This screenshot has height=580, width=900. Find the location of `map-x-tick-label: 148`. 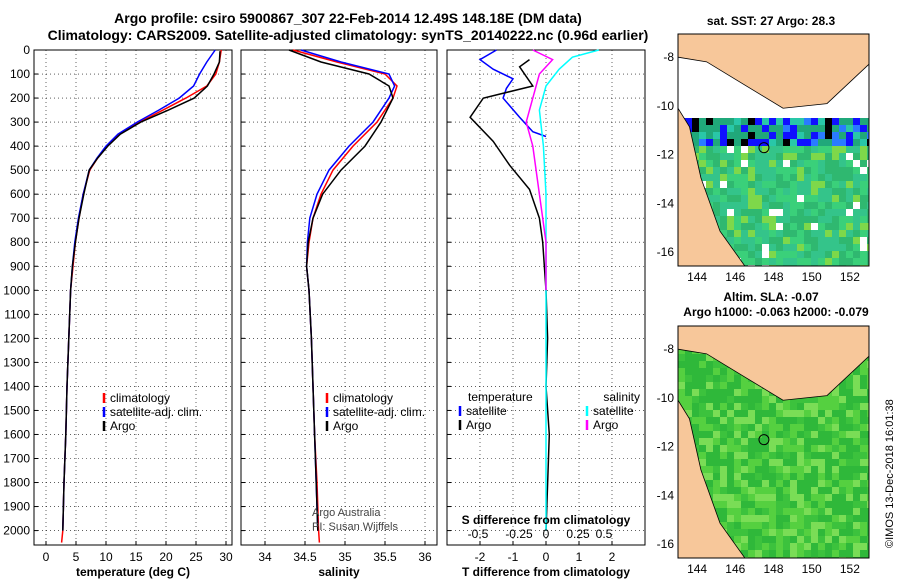

map-x-tick-label: 148 is located at coordinates (773, 277).